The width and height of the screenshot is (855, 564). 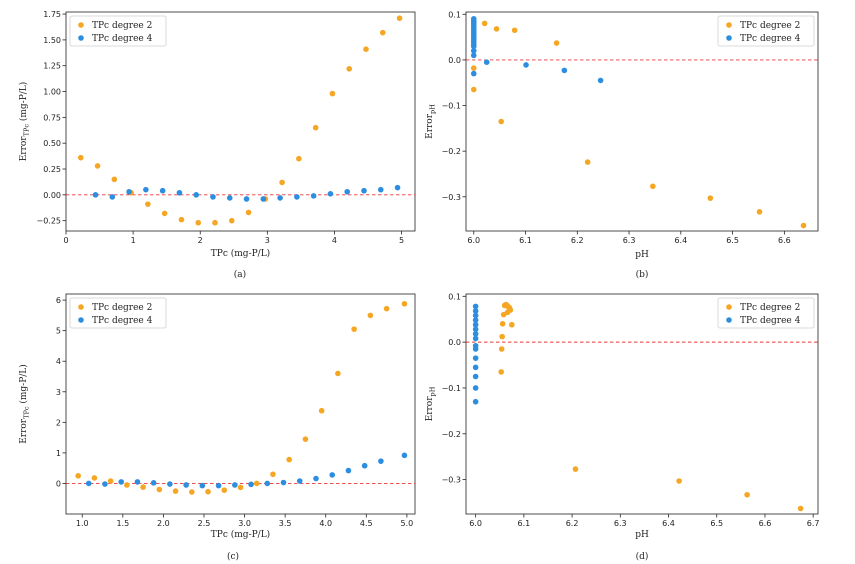 What do you see at coordinates (267, 240) in the screenshot?
I see `x-tick-label: 3` at bounding box center [267, 240].